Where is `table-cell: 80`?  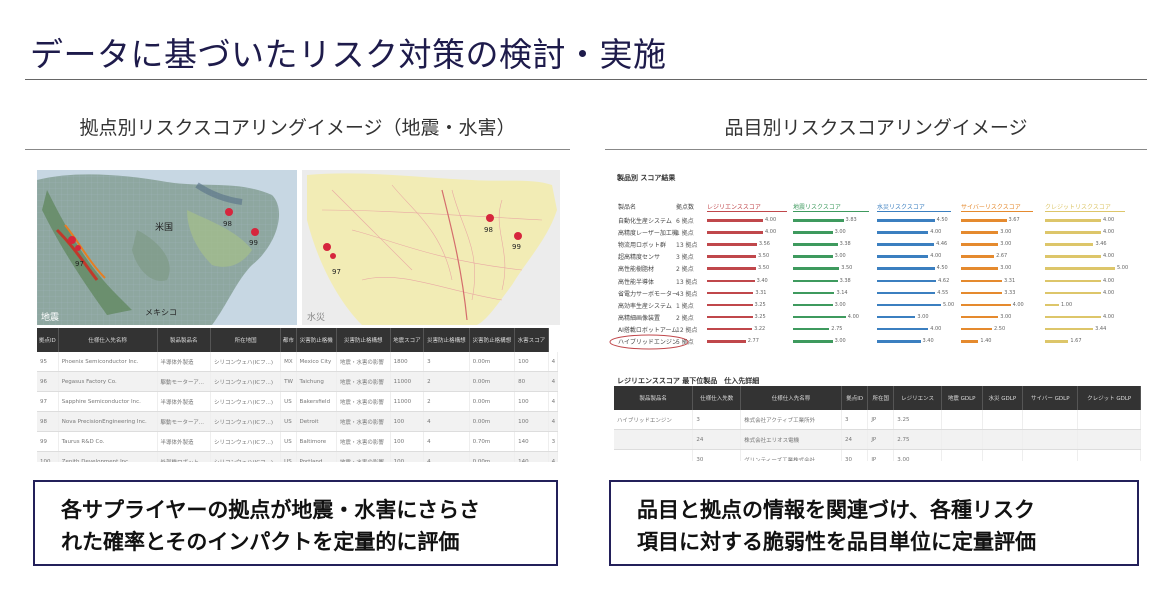
table-cell: 80 is located at coordinates (531, 381).